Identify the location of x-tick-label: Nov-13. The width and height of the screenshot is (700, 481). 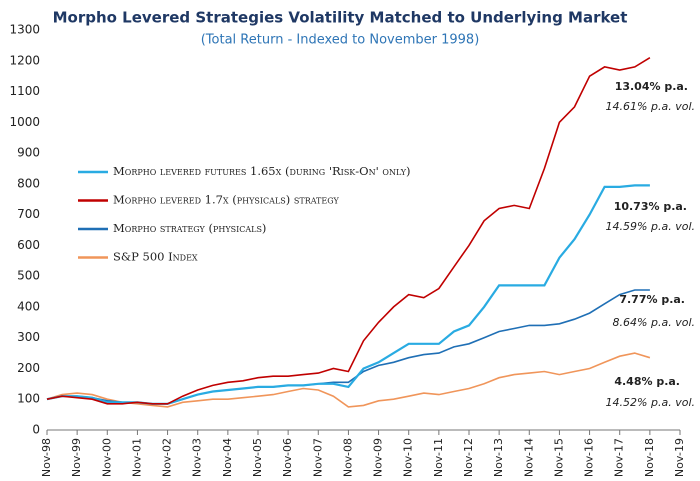
(498, 457).